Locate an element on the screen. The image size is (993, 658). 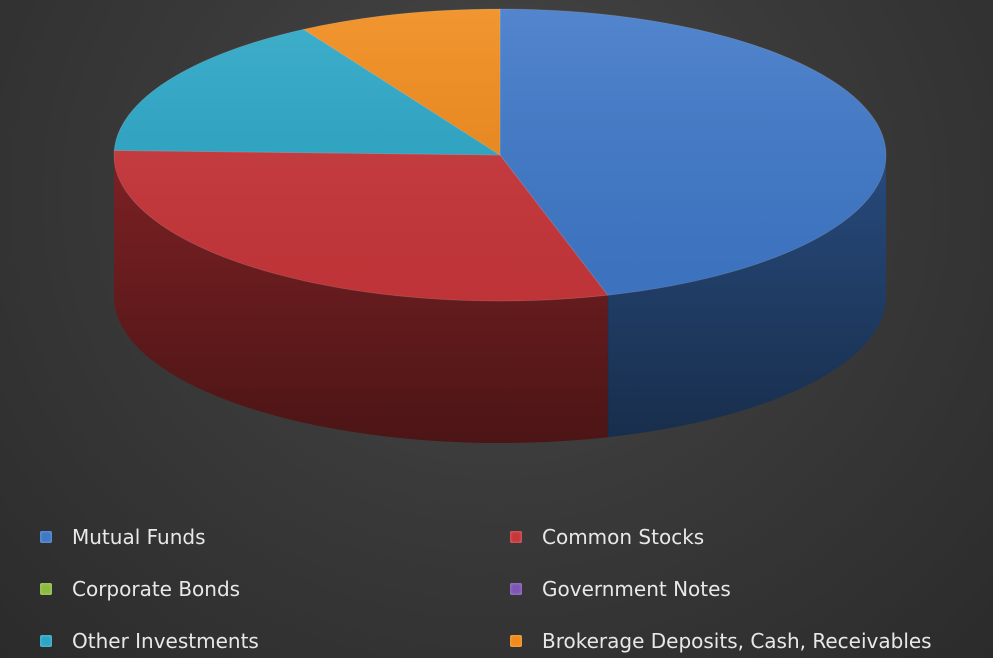
legend-label-other-investments: Other Investments is located at coordinates (165, 641).